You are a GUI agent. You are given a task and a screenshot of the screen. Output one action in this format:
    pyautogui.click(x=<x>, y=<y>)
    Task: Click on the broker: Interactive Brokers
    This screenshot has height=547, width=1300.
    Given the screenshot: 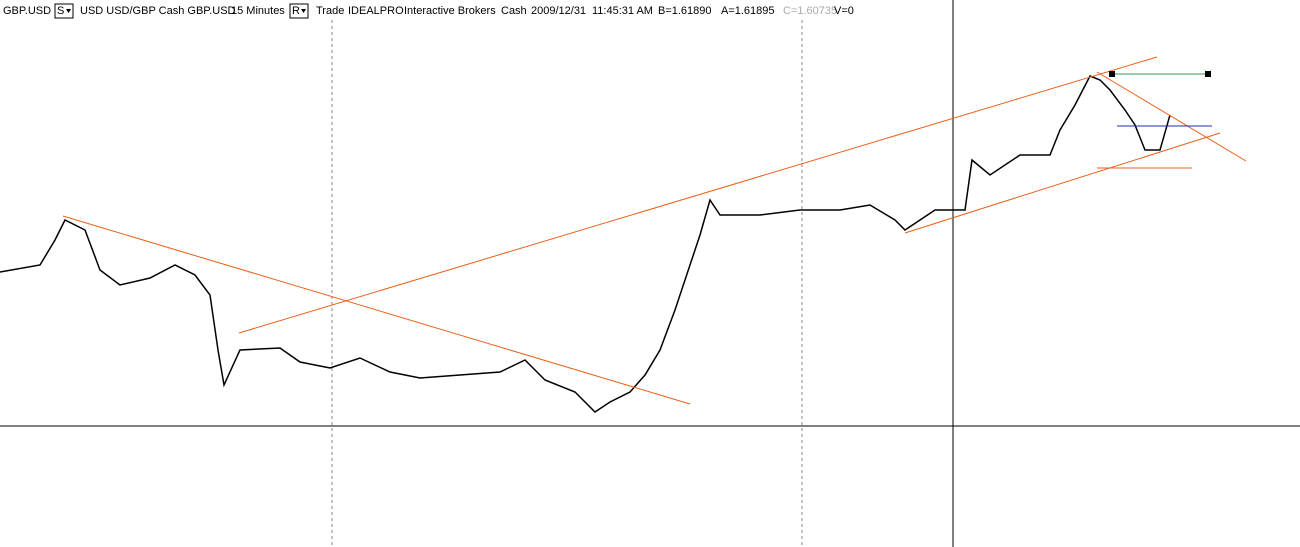 What is the action you would take?
    pyautogui.click(x=450, y=11)
    